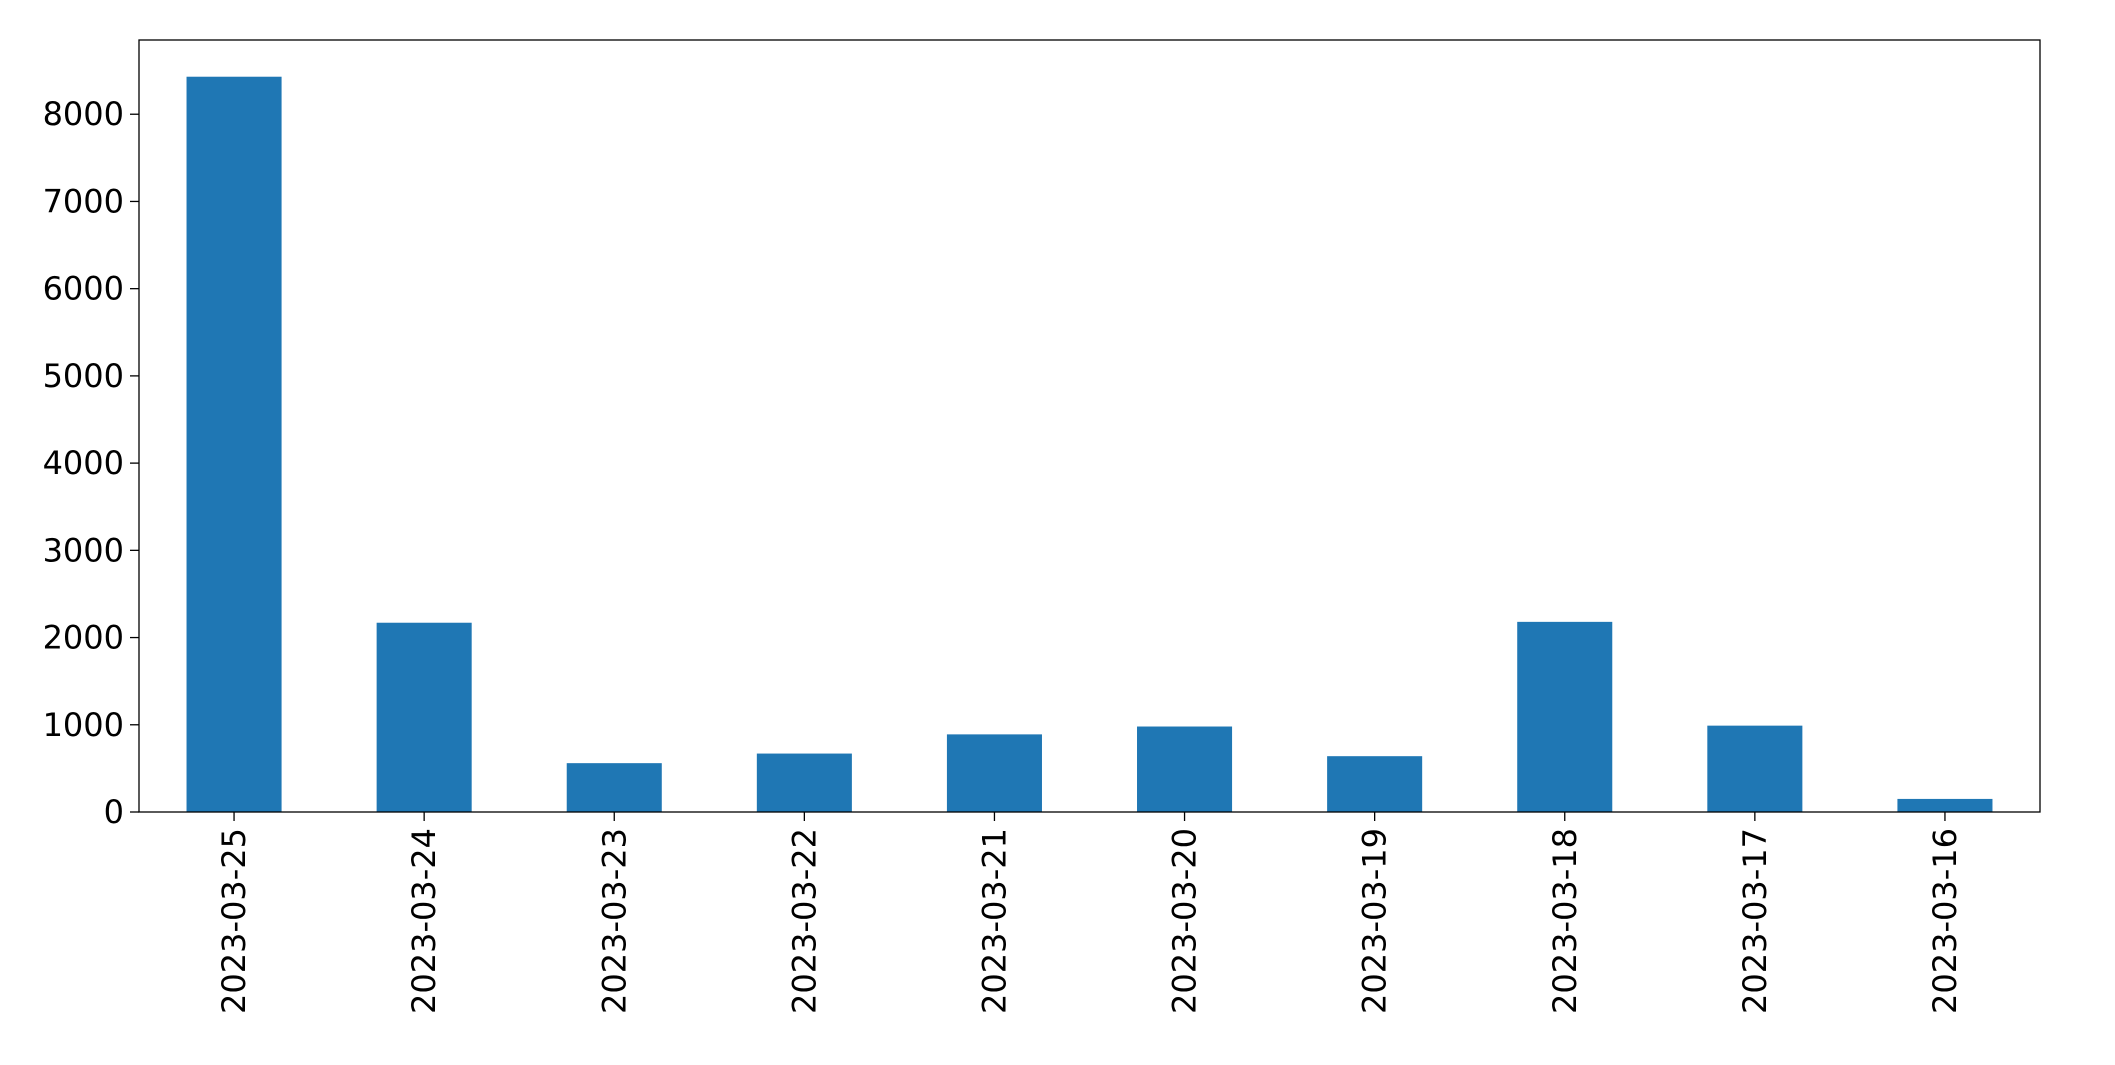 This screenshot has height=1065, width=2115. What do you see at coordinates (83, 201) in the screenshot?
I see `y-tick-label: 7000` at bounding box center [83, 201].